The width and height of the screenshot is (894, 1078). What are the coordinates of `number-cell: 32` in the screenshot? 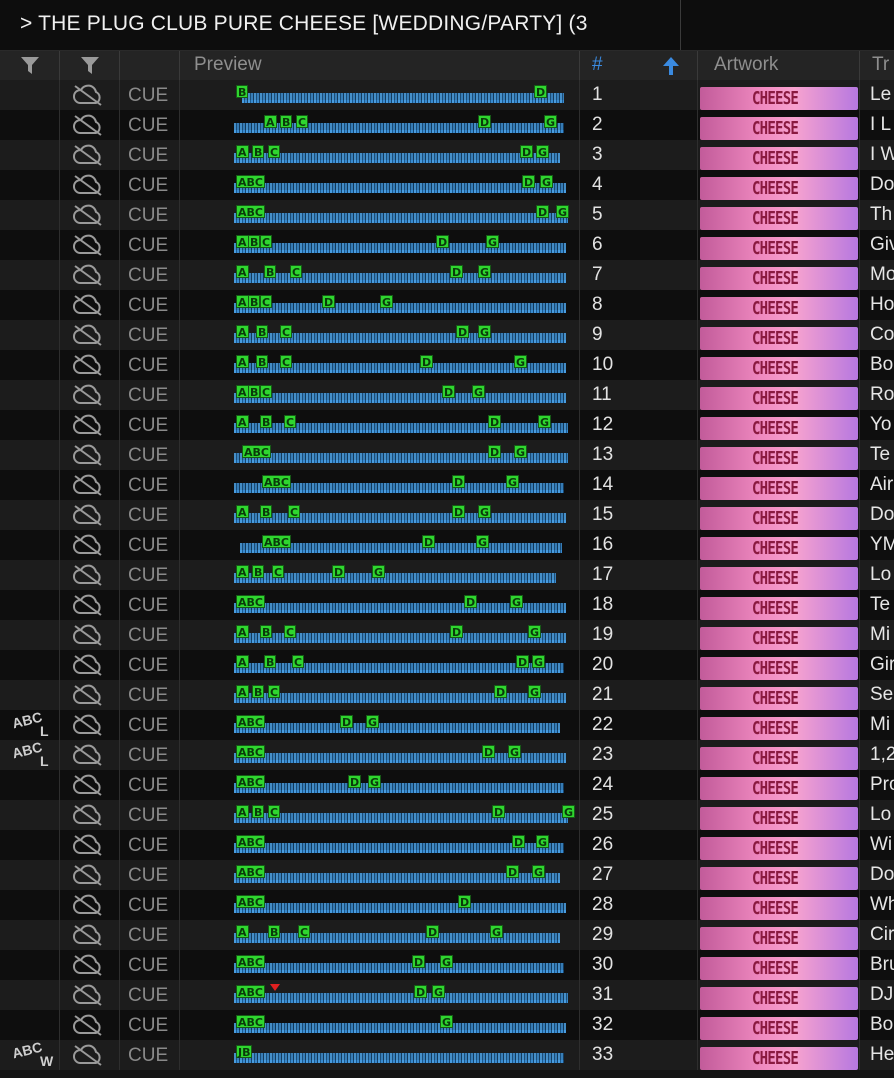 It's located at (639, 1025).